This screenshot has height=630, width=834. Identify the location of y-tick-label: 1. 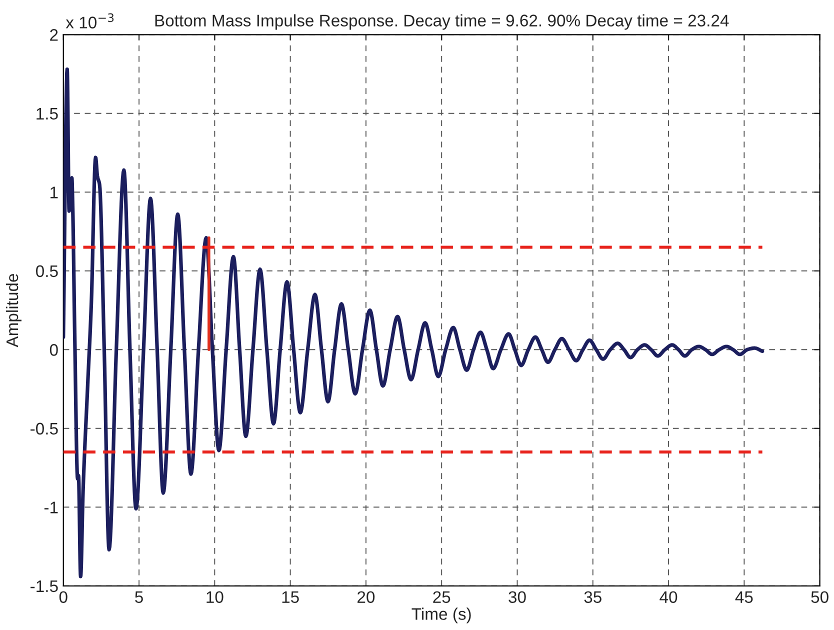
(54, 192).